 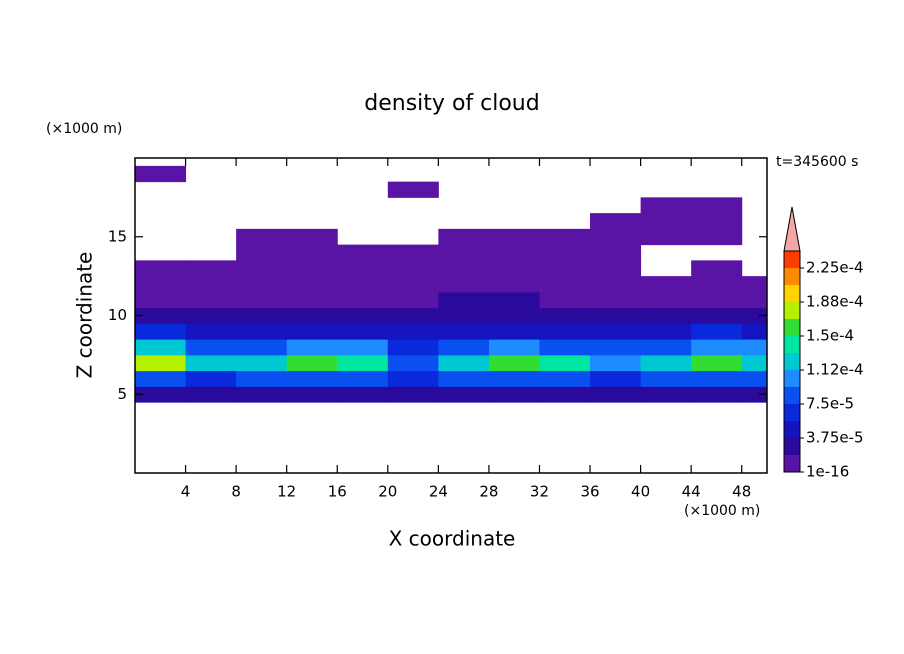 I want to click on x-tick-label: 48, so click(x=741, y=492).